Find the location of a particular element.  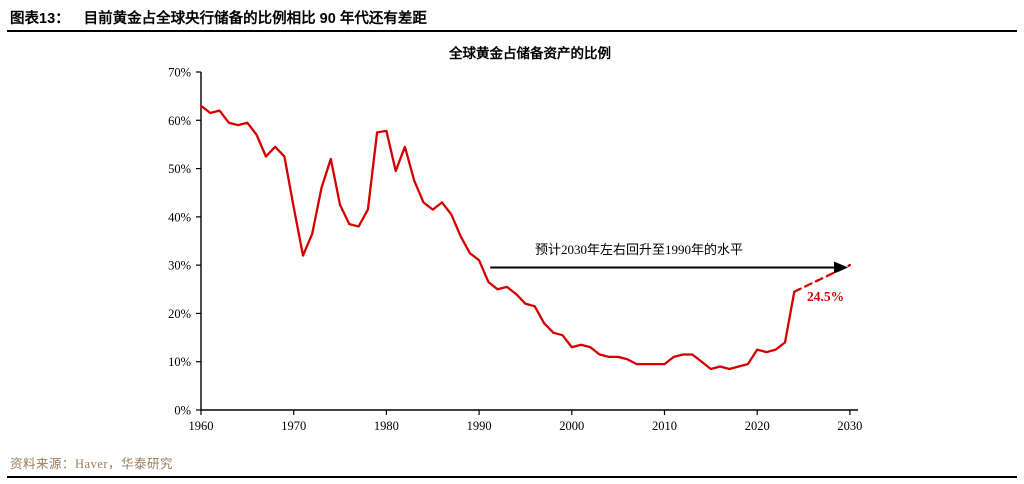

y-tick-label: 30% is located at coordinates (179, 266).